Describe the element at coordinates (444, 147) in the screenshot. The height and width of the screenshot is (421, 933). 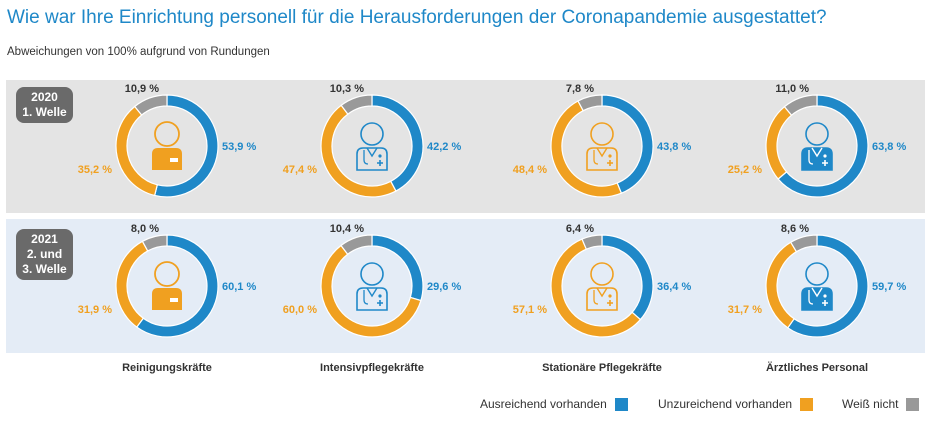
I see `value-label-ausreichend: 42,2 %` at that location.